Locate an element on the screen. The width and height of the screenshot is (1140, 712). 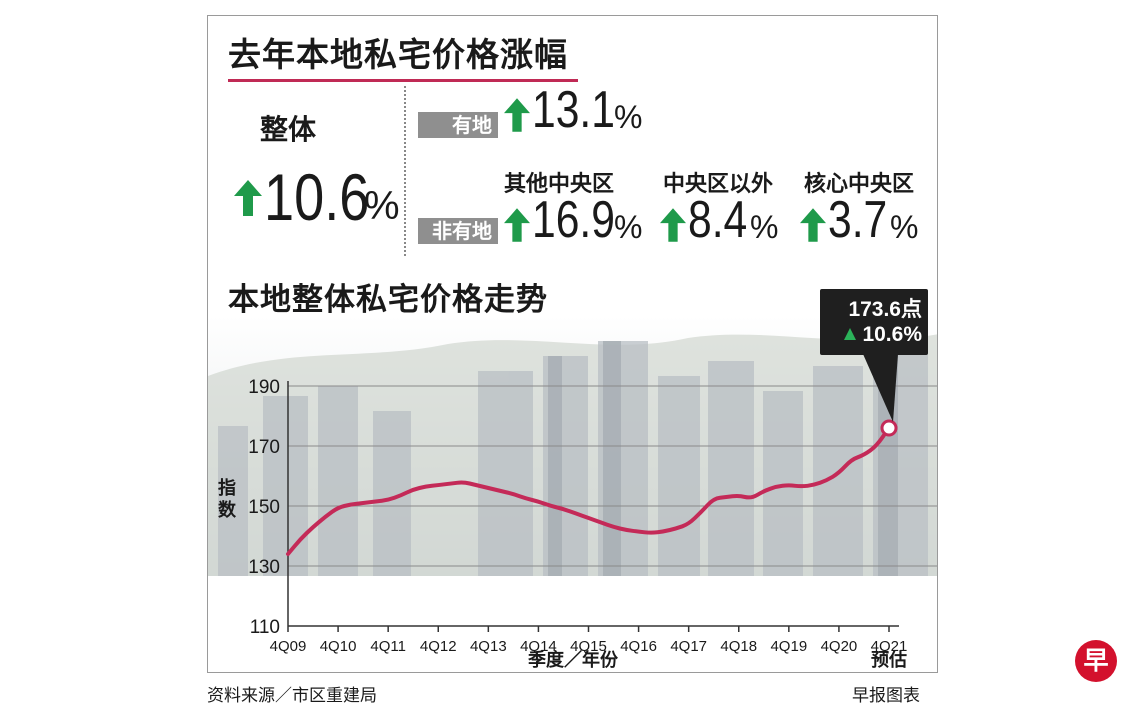
region-value-core-central: 3.7 is located at coordinates (858, 220).